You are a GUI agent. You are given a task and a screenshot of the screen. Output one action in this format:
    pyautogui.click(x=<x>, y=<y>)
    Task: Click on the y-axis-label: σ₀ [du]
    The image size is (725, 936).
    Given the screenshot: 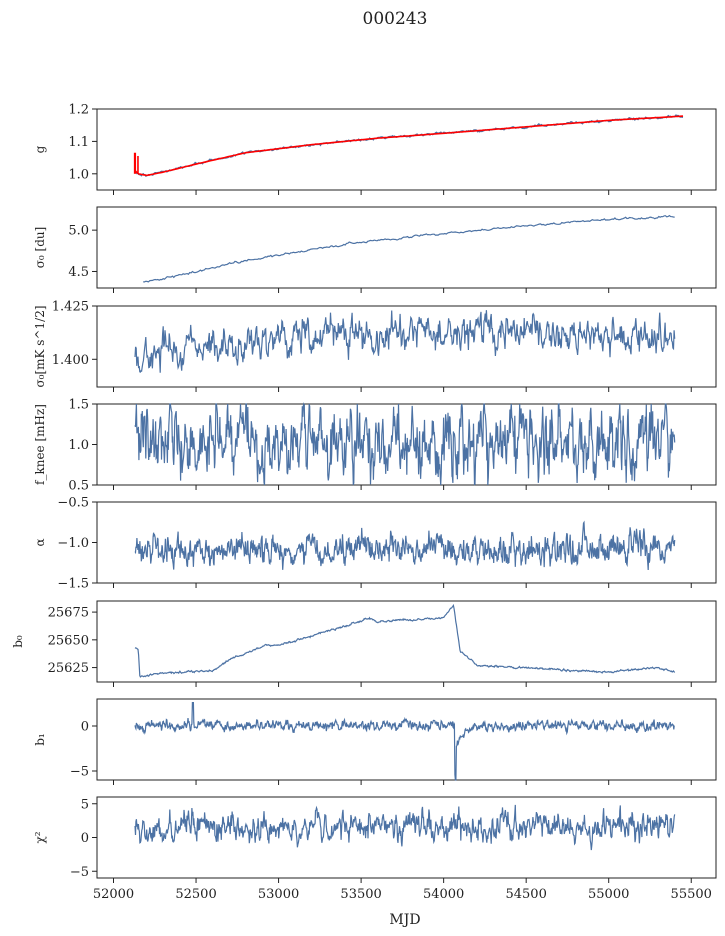 What is the action you would take?
    pyautogui.click(x=40, y=248)
    